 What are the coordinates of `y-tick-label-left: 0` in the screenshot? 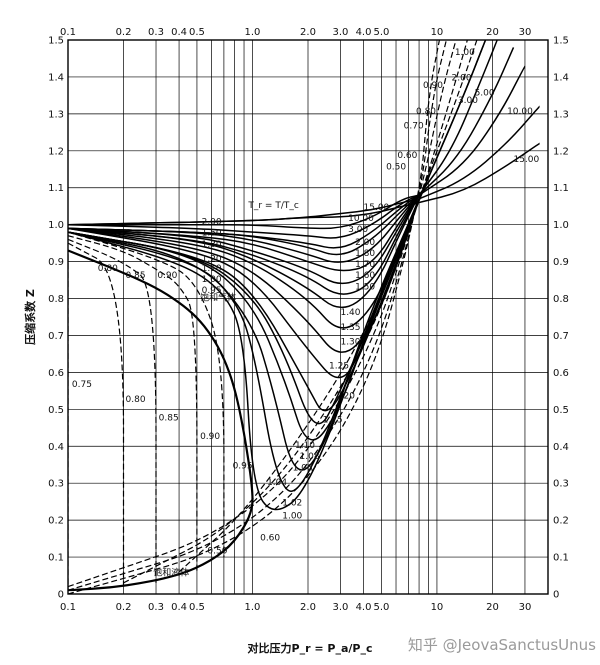 It's located at (61, 595).